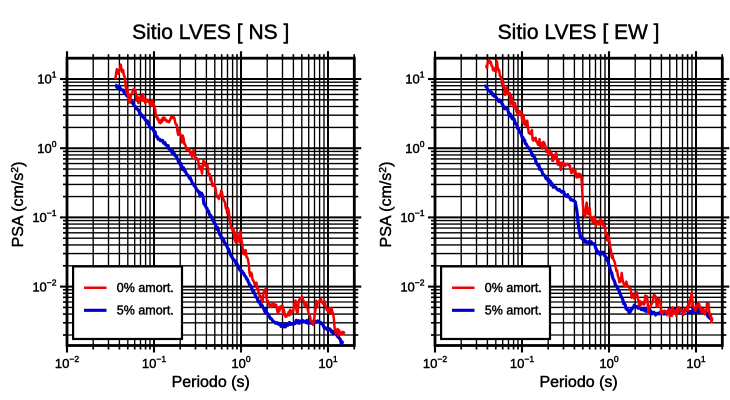 Image resolution: width=730 pixels, height=400 pixels. I want to click on svg-text: Sitio LVES [ EW ], so click(579, 32).